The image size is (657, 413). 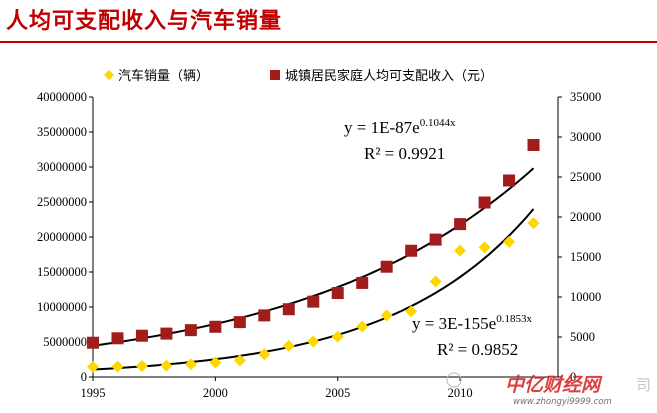 I want to click on sales-trend-r2: R² = 0.9852, so click(x=477, y=349).